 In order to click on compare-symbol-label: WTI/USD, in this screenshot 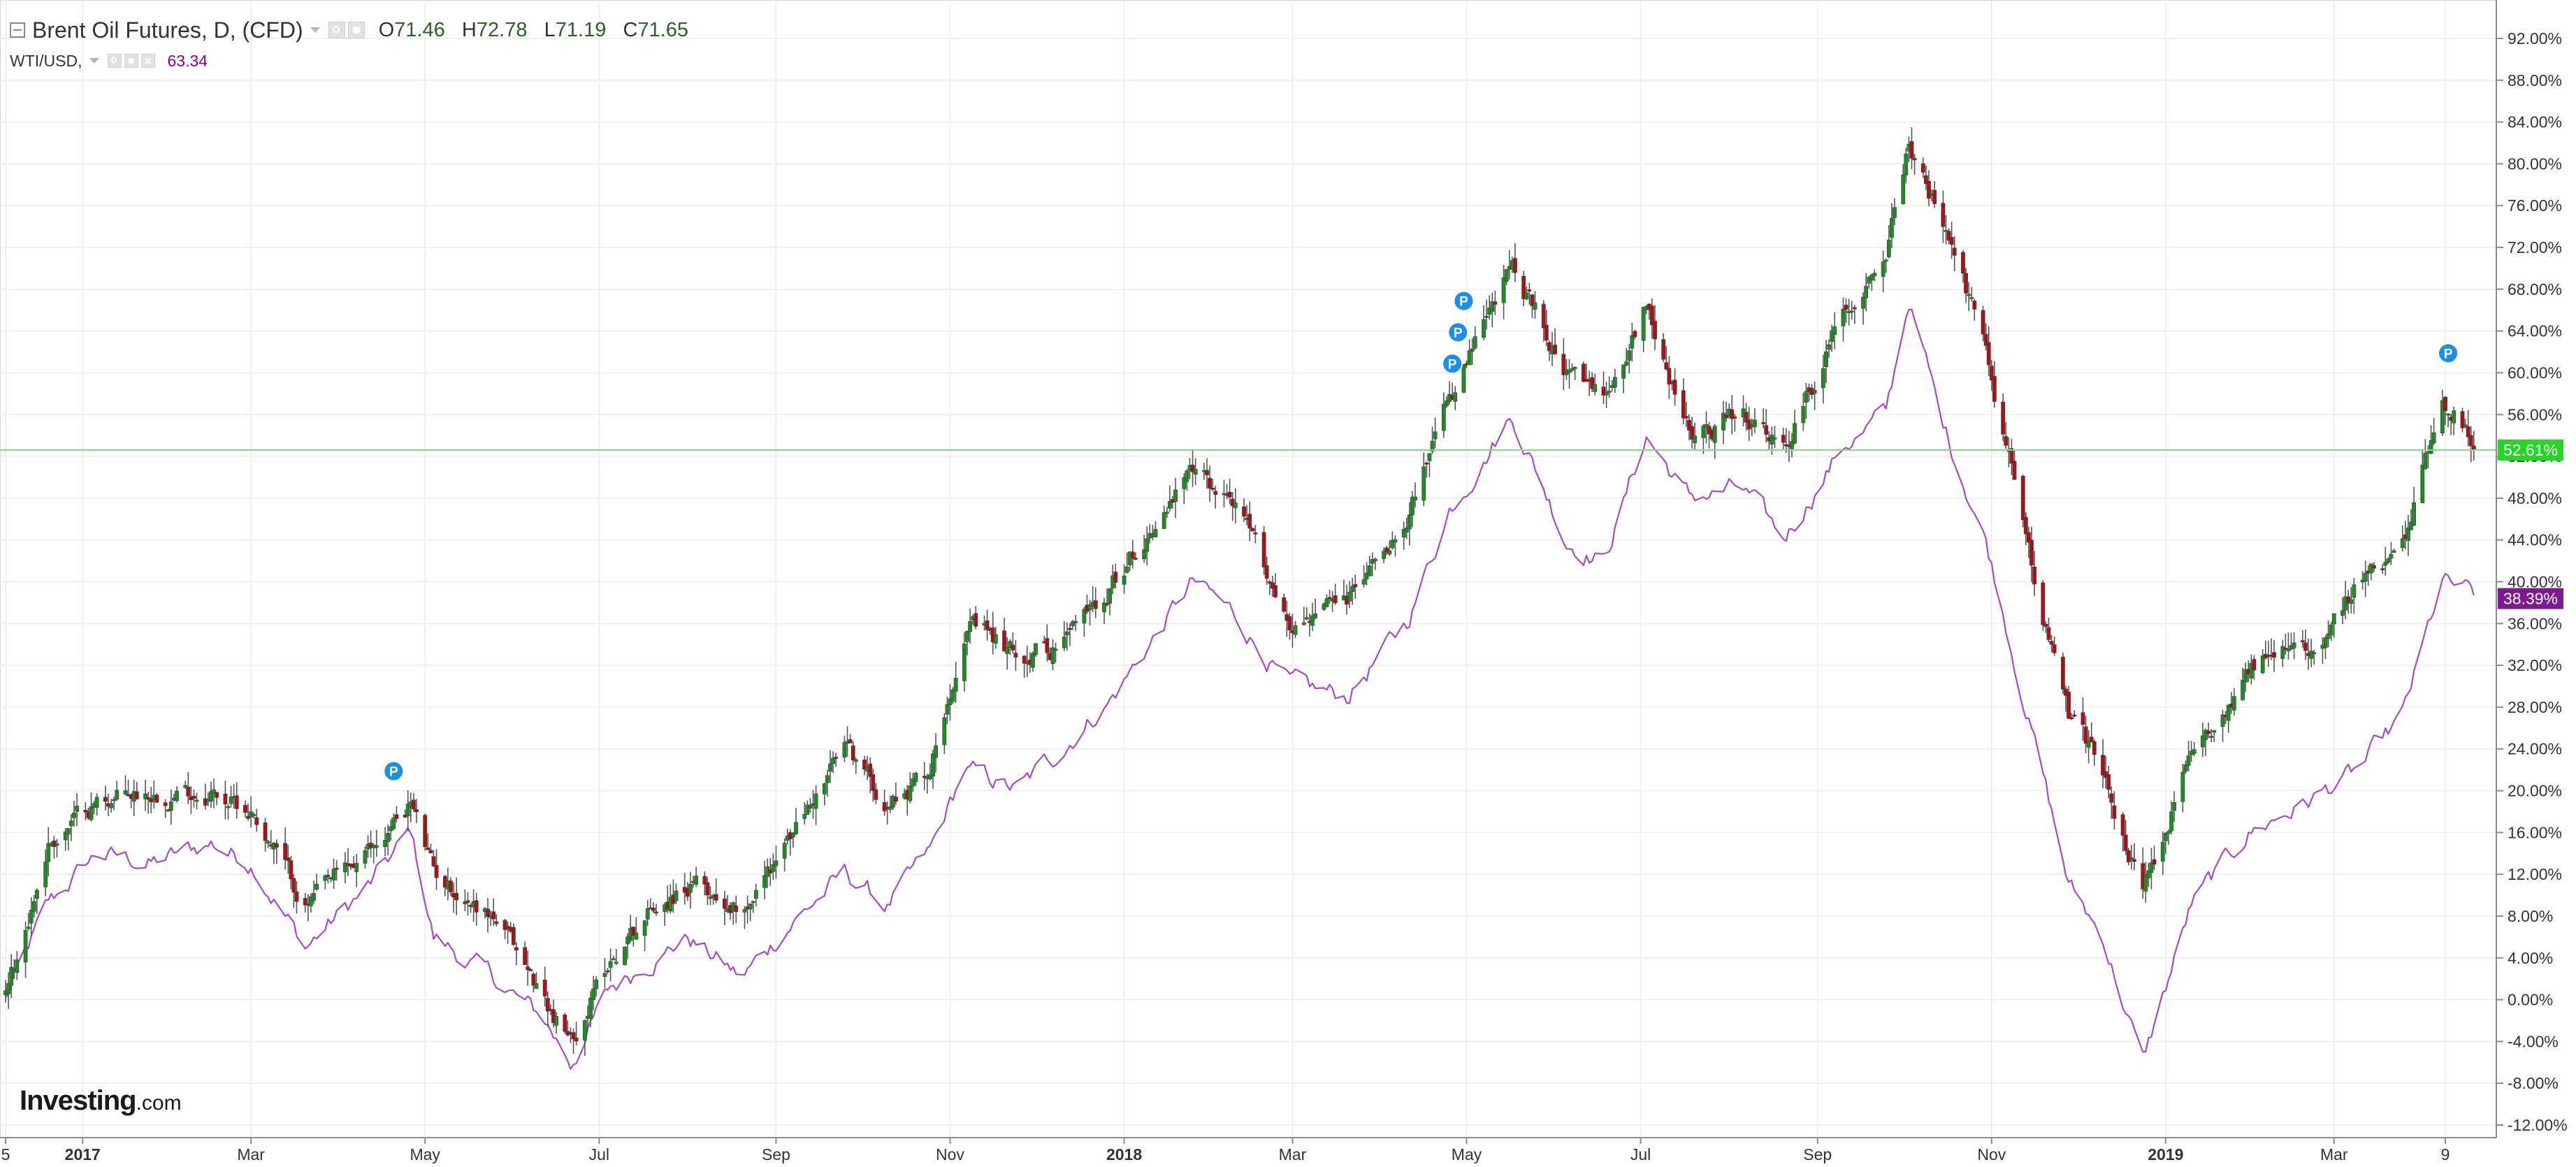, I will do `click(46, 61)`.